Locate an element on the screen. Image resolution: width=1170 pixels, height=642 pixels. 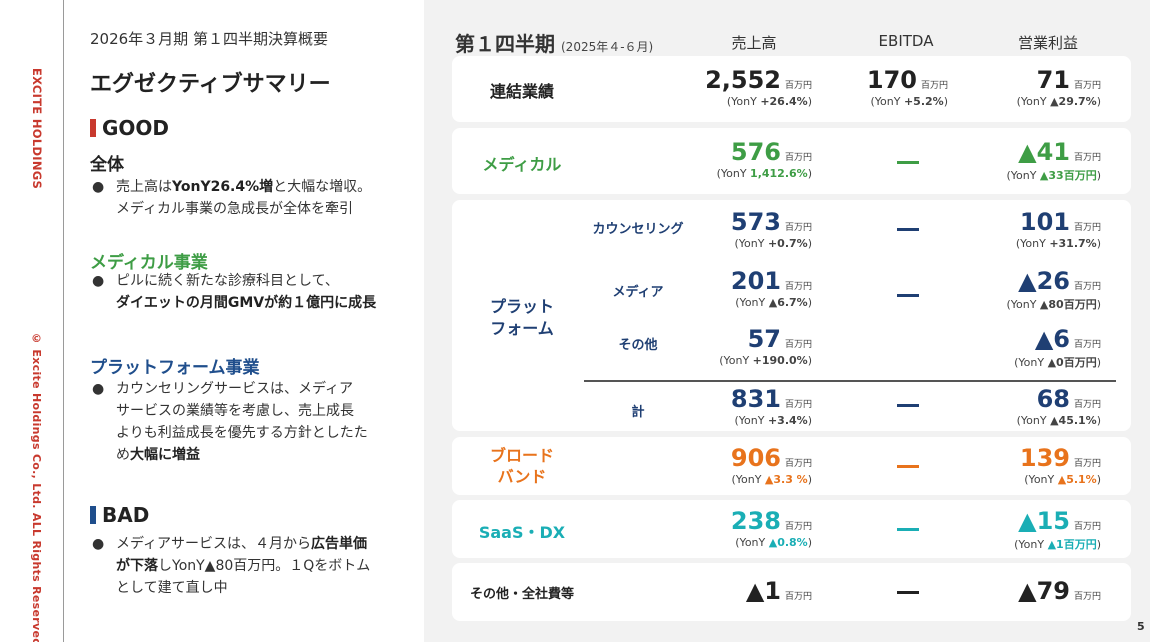
cell-saas-op: ▲15 百万円 (YonY ▲1百万円) is located at coordinates (1057, 529).